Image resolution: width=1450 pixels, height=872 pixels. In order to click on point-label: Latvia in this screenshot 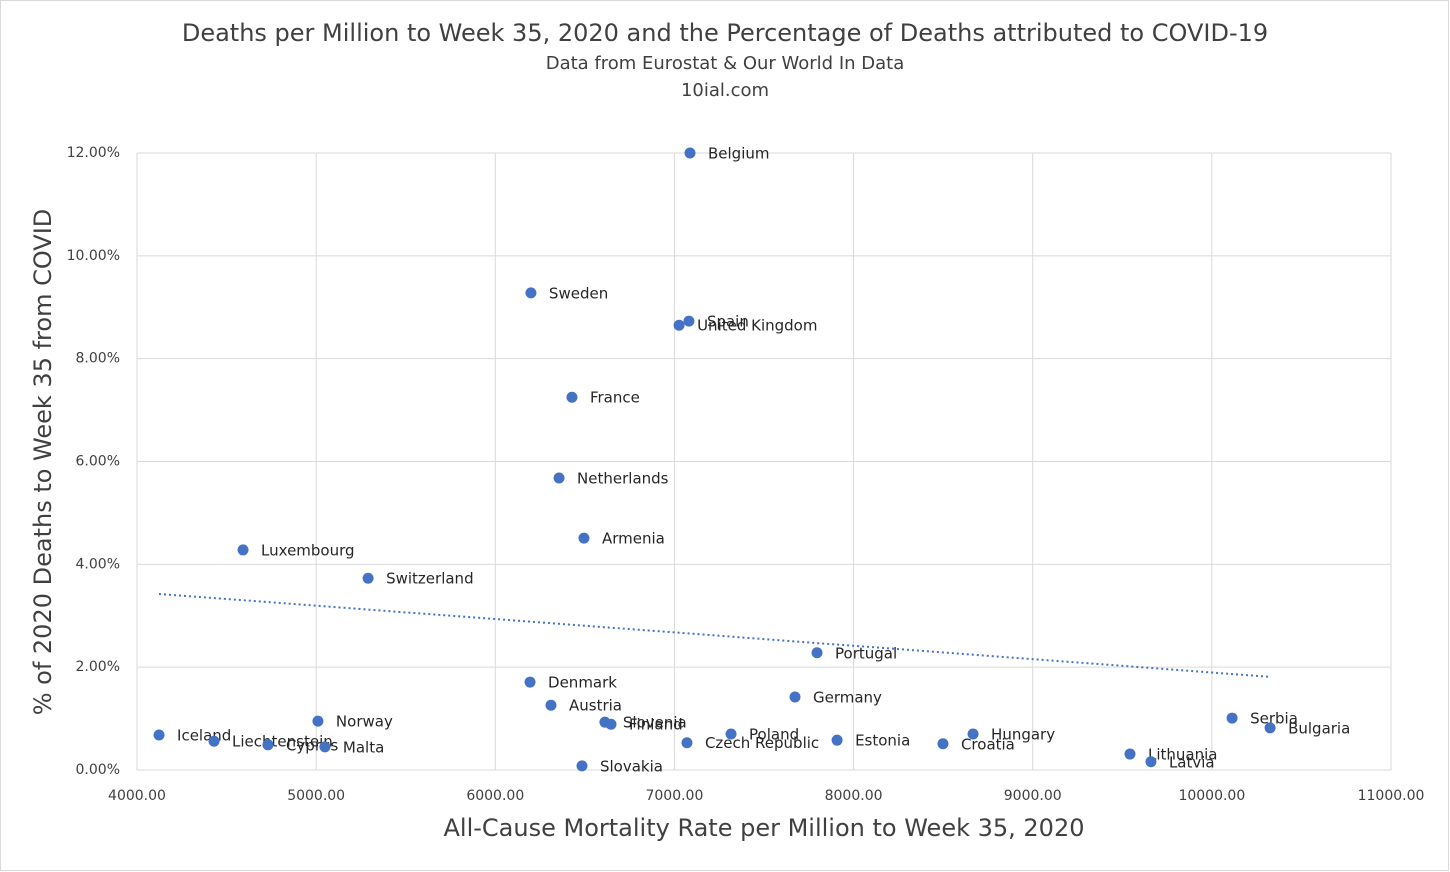, I will do `click(1192, 762)`.